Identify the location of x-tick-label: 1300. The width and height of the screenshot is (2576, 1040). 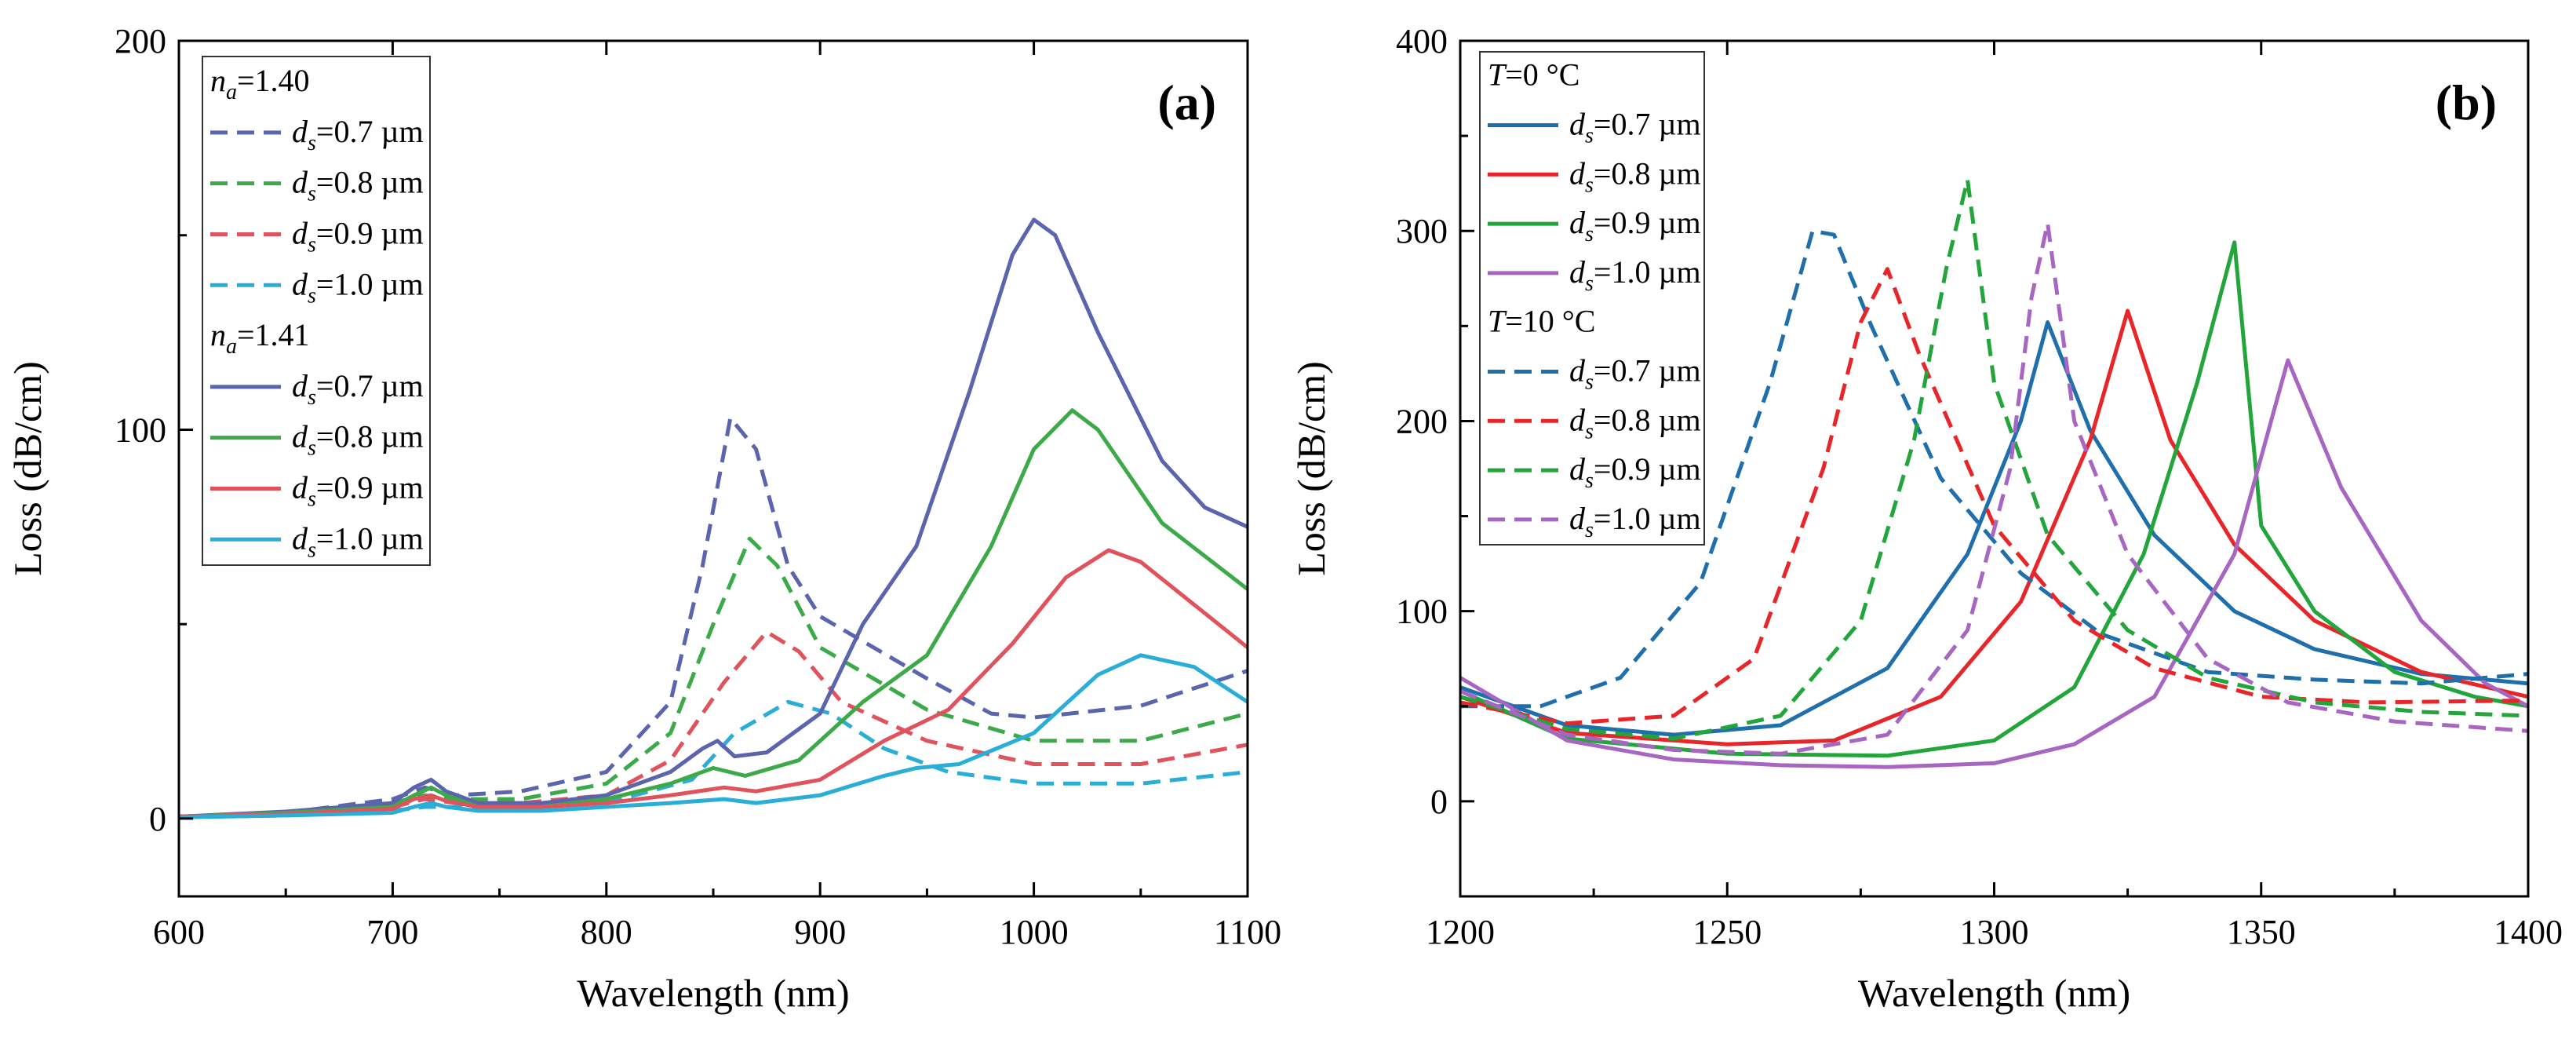
(1994, 932).